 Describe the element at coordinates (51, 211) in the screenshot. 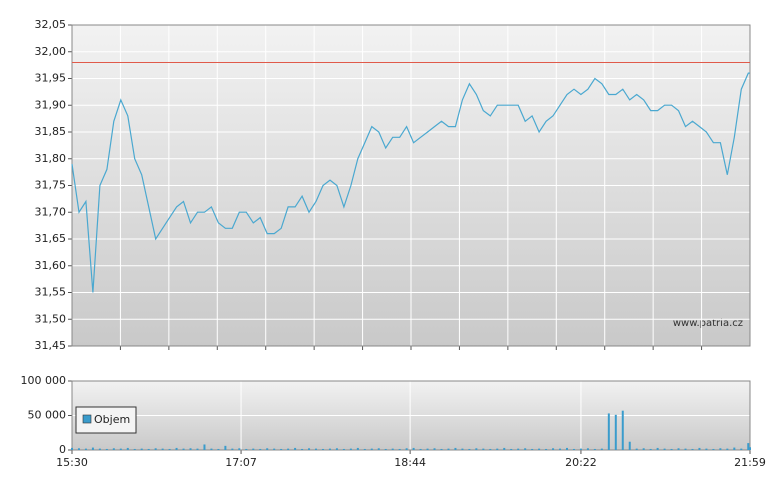

I see `y-tick-label: 31,70` at that location.